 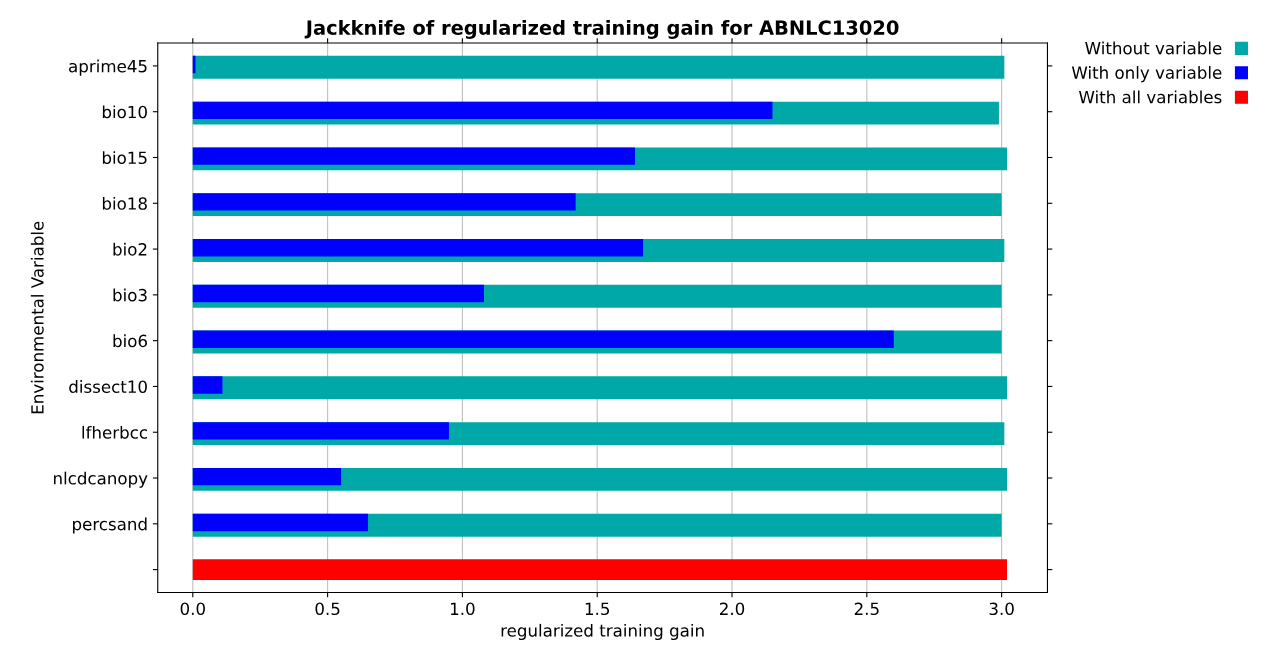 I want to click on y-tick-label: bio18, so click(x=124, y=203).